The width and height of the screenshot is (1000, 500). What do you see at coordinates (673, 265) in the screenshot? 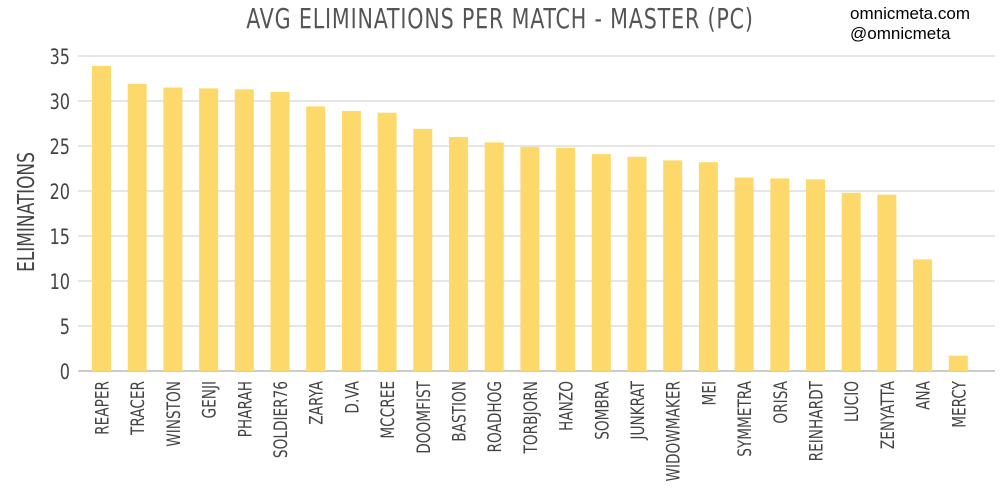
I see `bar-widowmaker` at bounding box center [673, 265].